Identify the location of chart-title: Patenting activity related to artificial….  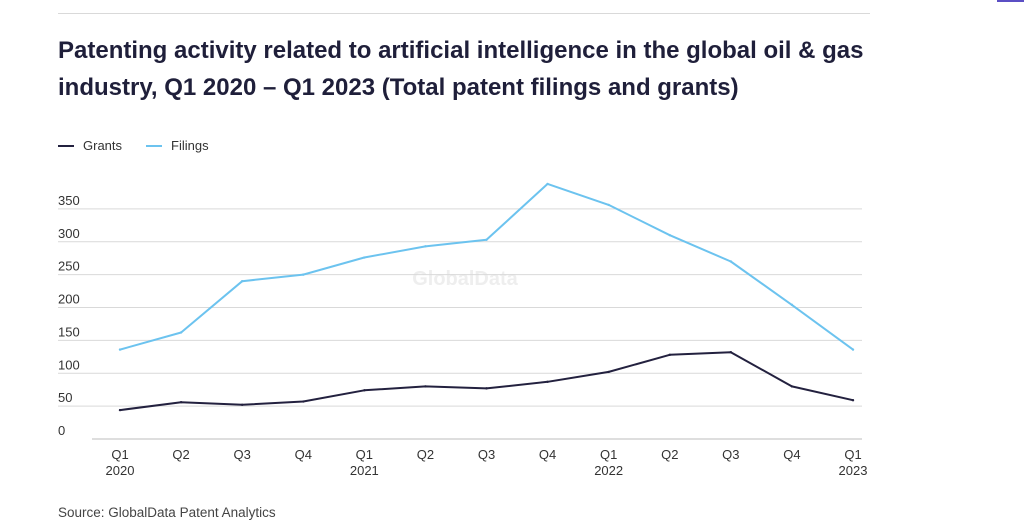
(461, 69).